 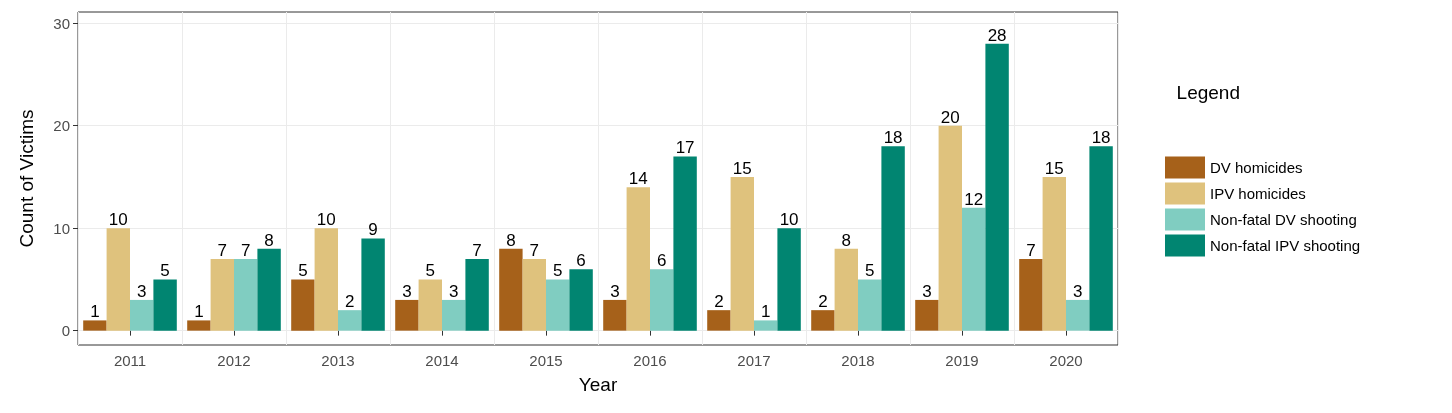 I want to click on y-tick-label: 10, so click(x=61, y=228).